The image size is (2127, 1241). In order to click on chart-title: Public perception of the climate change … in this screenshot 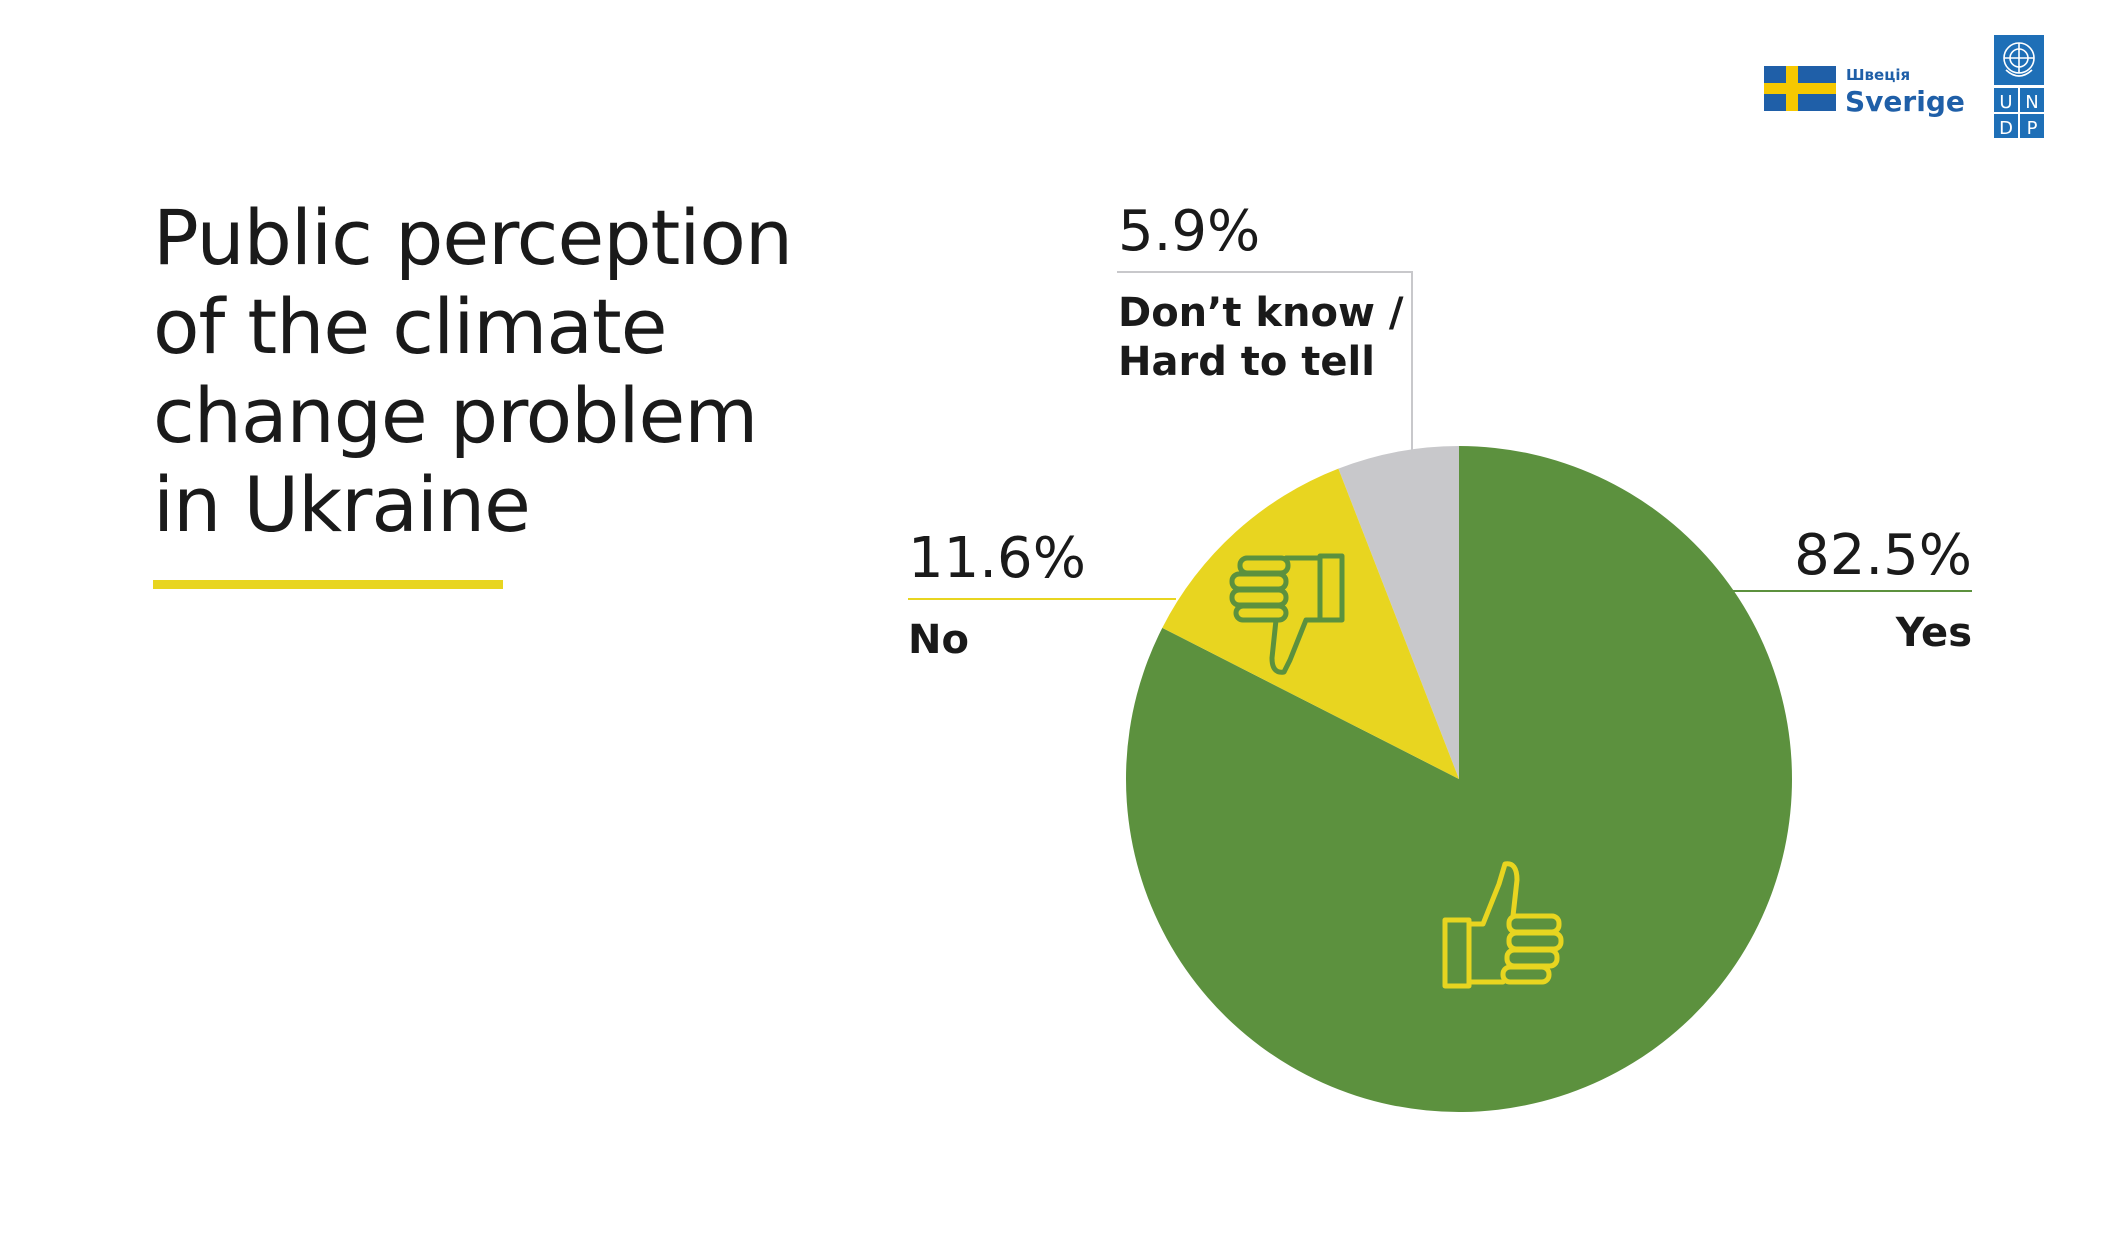, I will do `click(513, 371)`.